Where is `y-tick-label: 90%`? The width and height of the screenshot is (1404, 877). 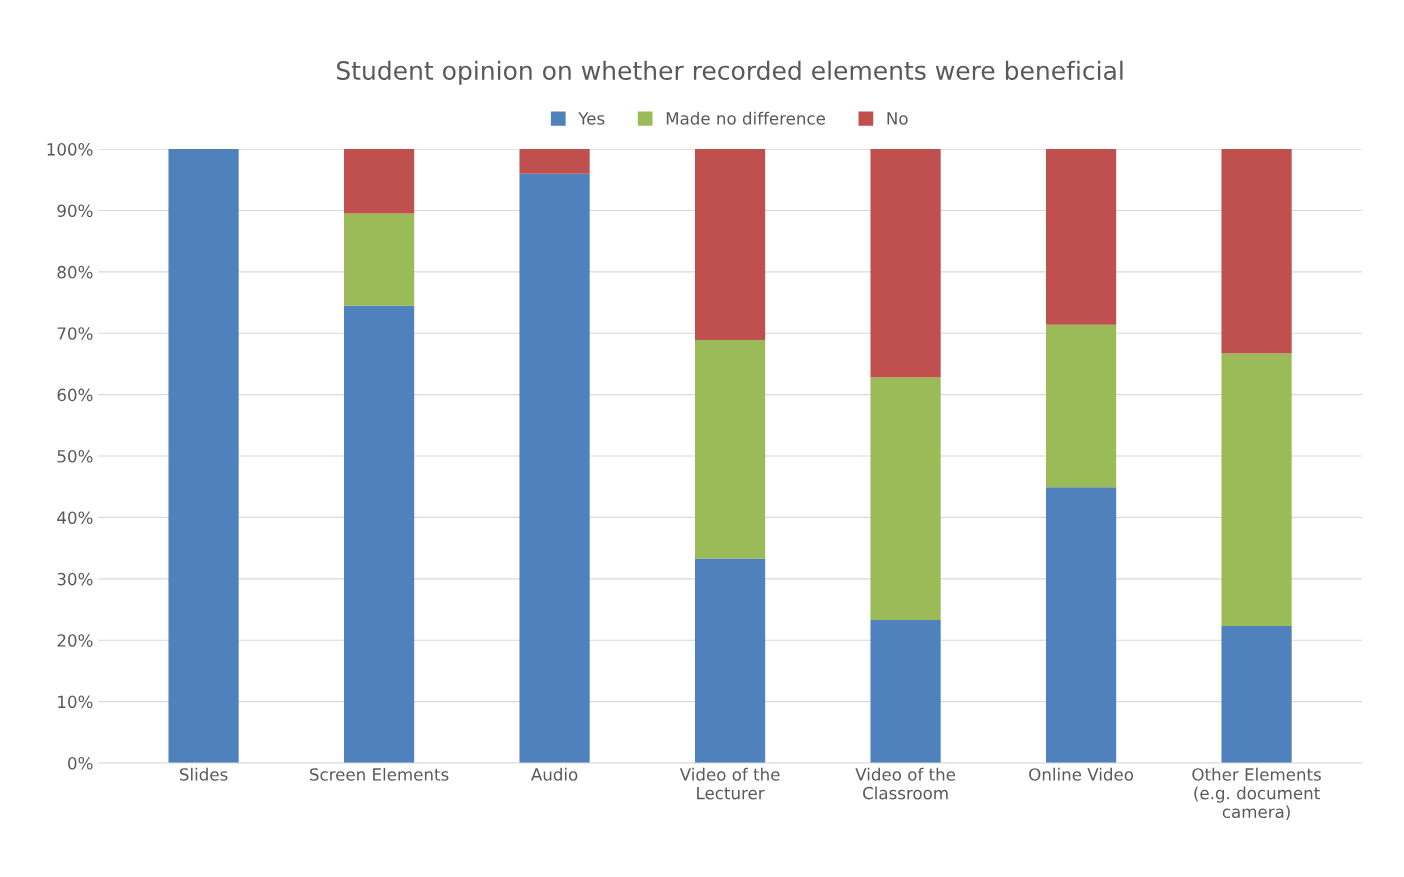
y-tick-label: 90% is located at coordinates (75, 211).